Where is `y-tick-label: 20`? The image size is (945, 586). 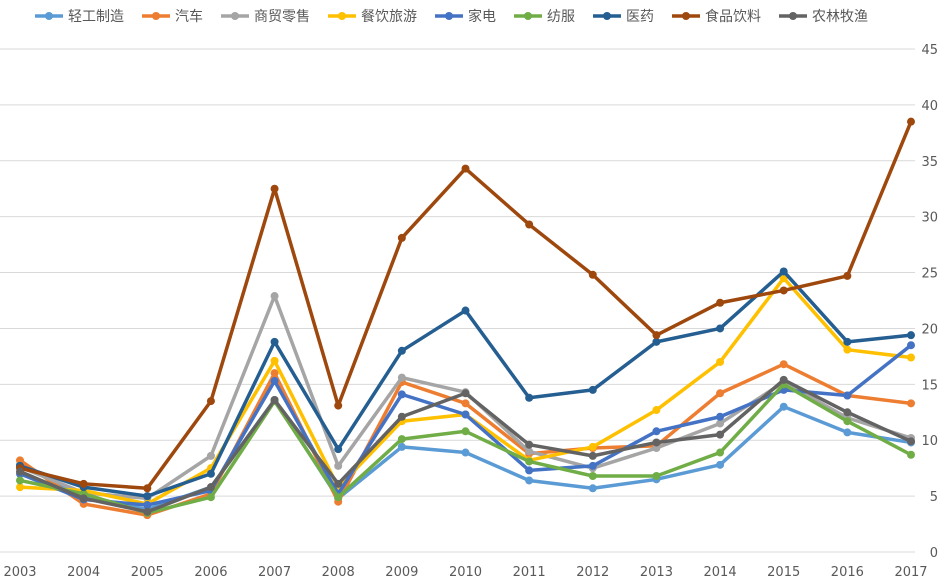
y-tick-label: 20 is located at coordinates (929, 329).